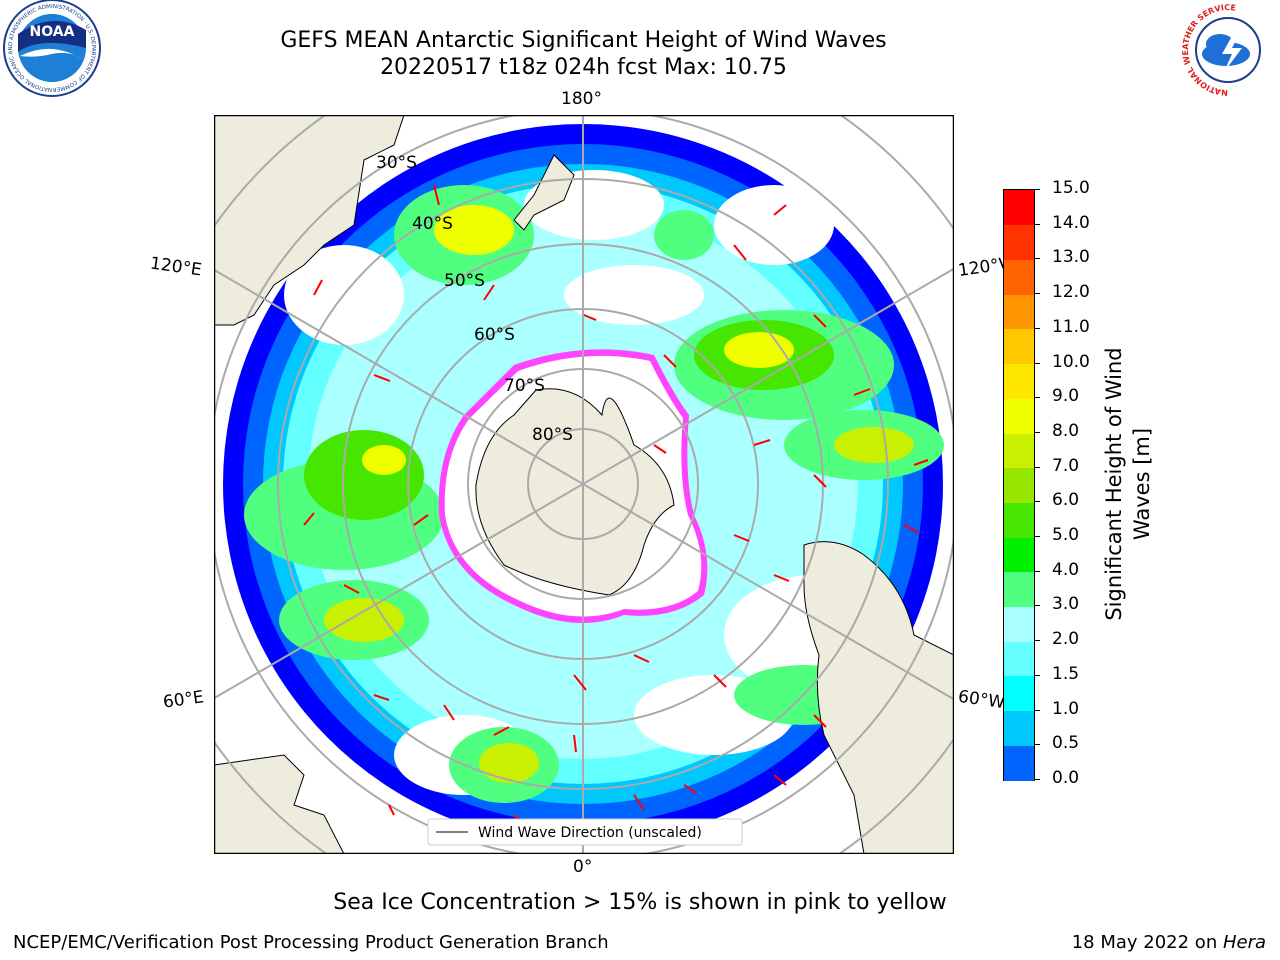 The width and height of the screenshot is (1280, 960). I want to click on chart-subtitle: 20220517 t18z 024h fcst Max: 10.75, so click(583, 67).